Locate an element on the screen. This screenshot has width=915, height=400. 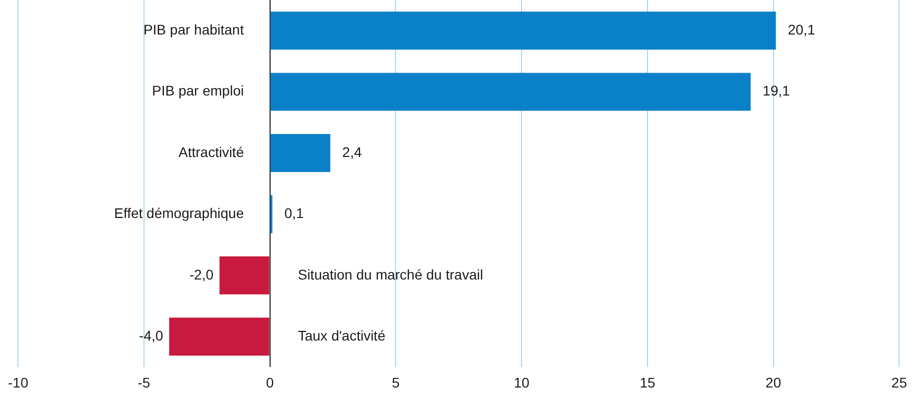
y-tick-label: Taux d'activité is located at coordinates (342, 335).